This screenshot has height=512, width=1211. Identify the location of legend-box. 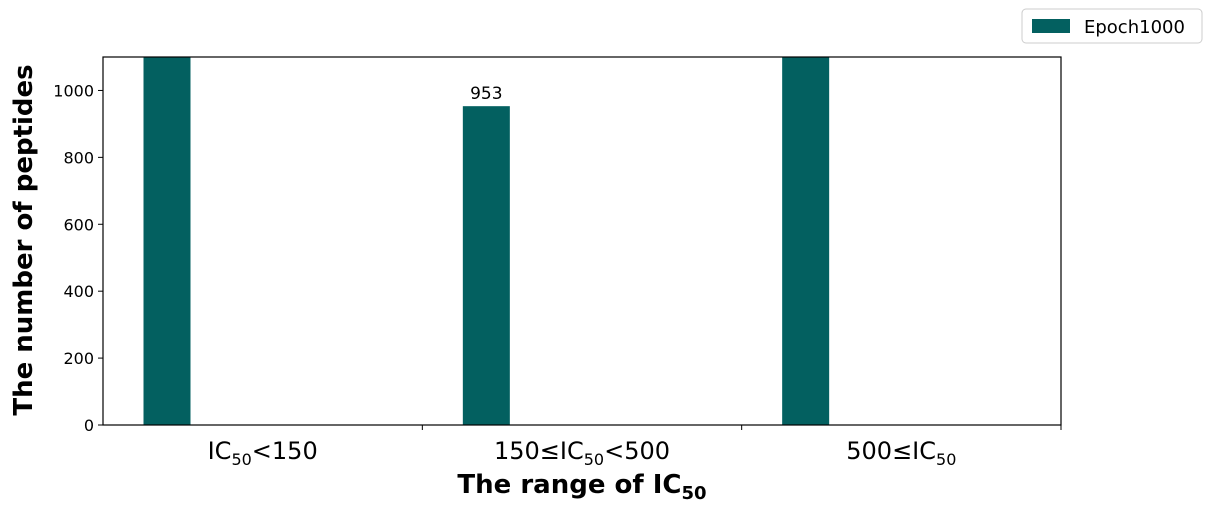
(1112, 26).